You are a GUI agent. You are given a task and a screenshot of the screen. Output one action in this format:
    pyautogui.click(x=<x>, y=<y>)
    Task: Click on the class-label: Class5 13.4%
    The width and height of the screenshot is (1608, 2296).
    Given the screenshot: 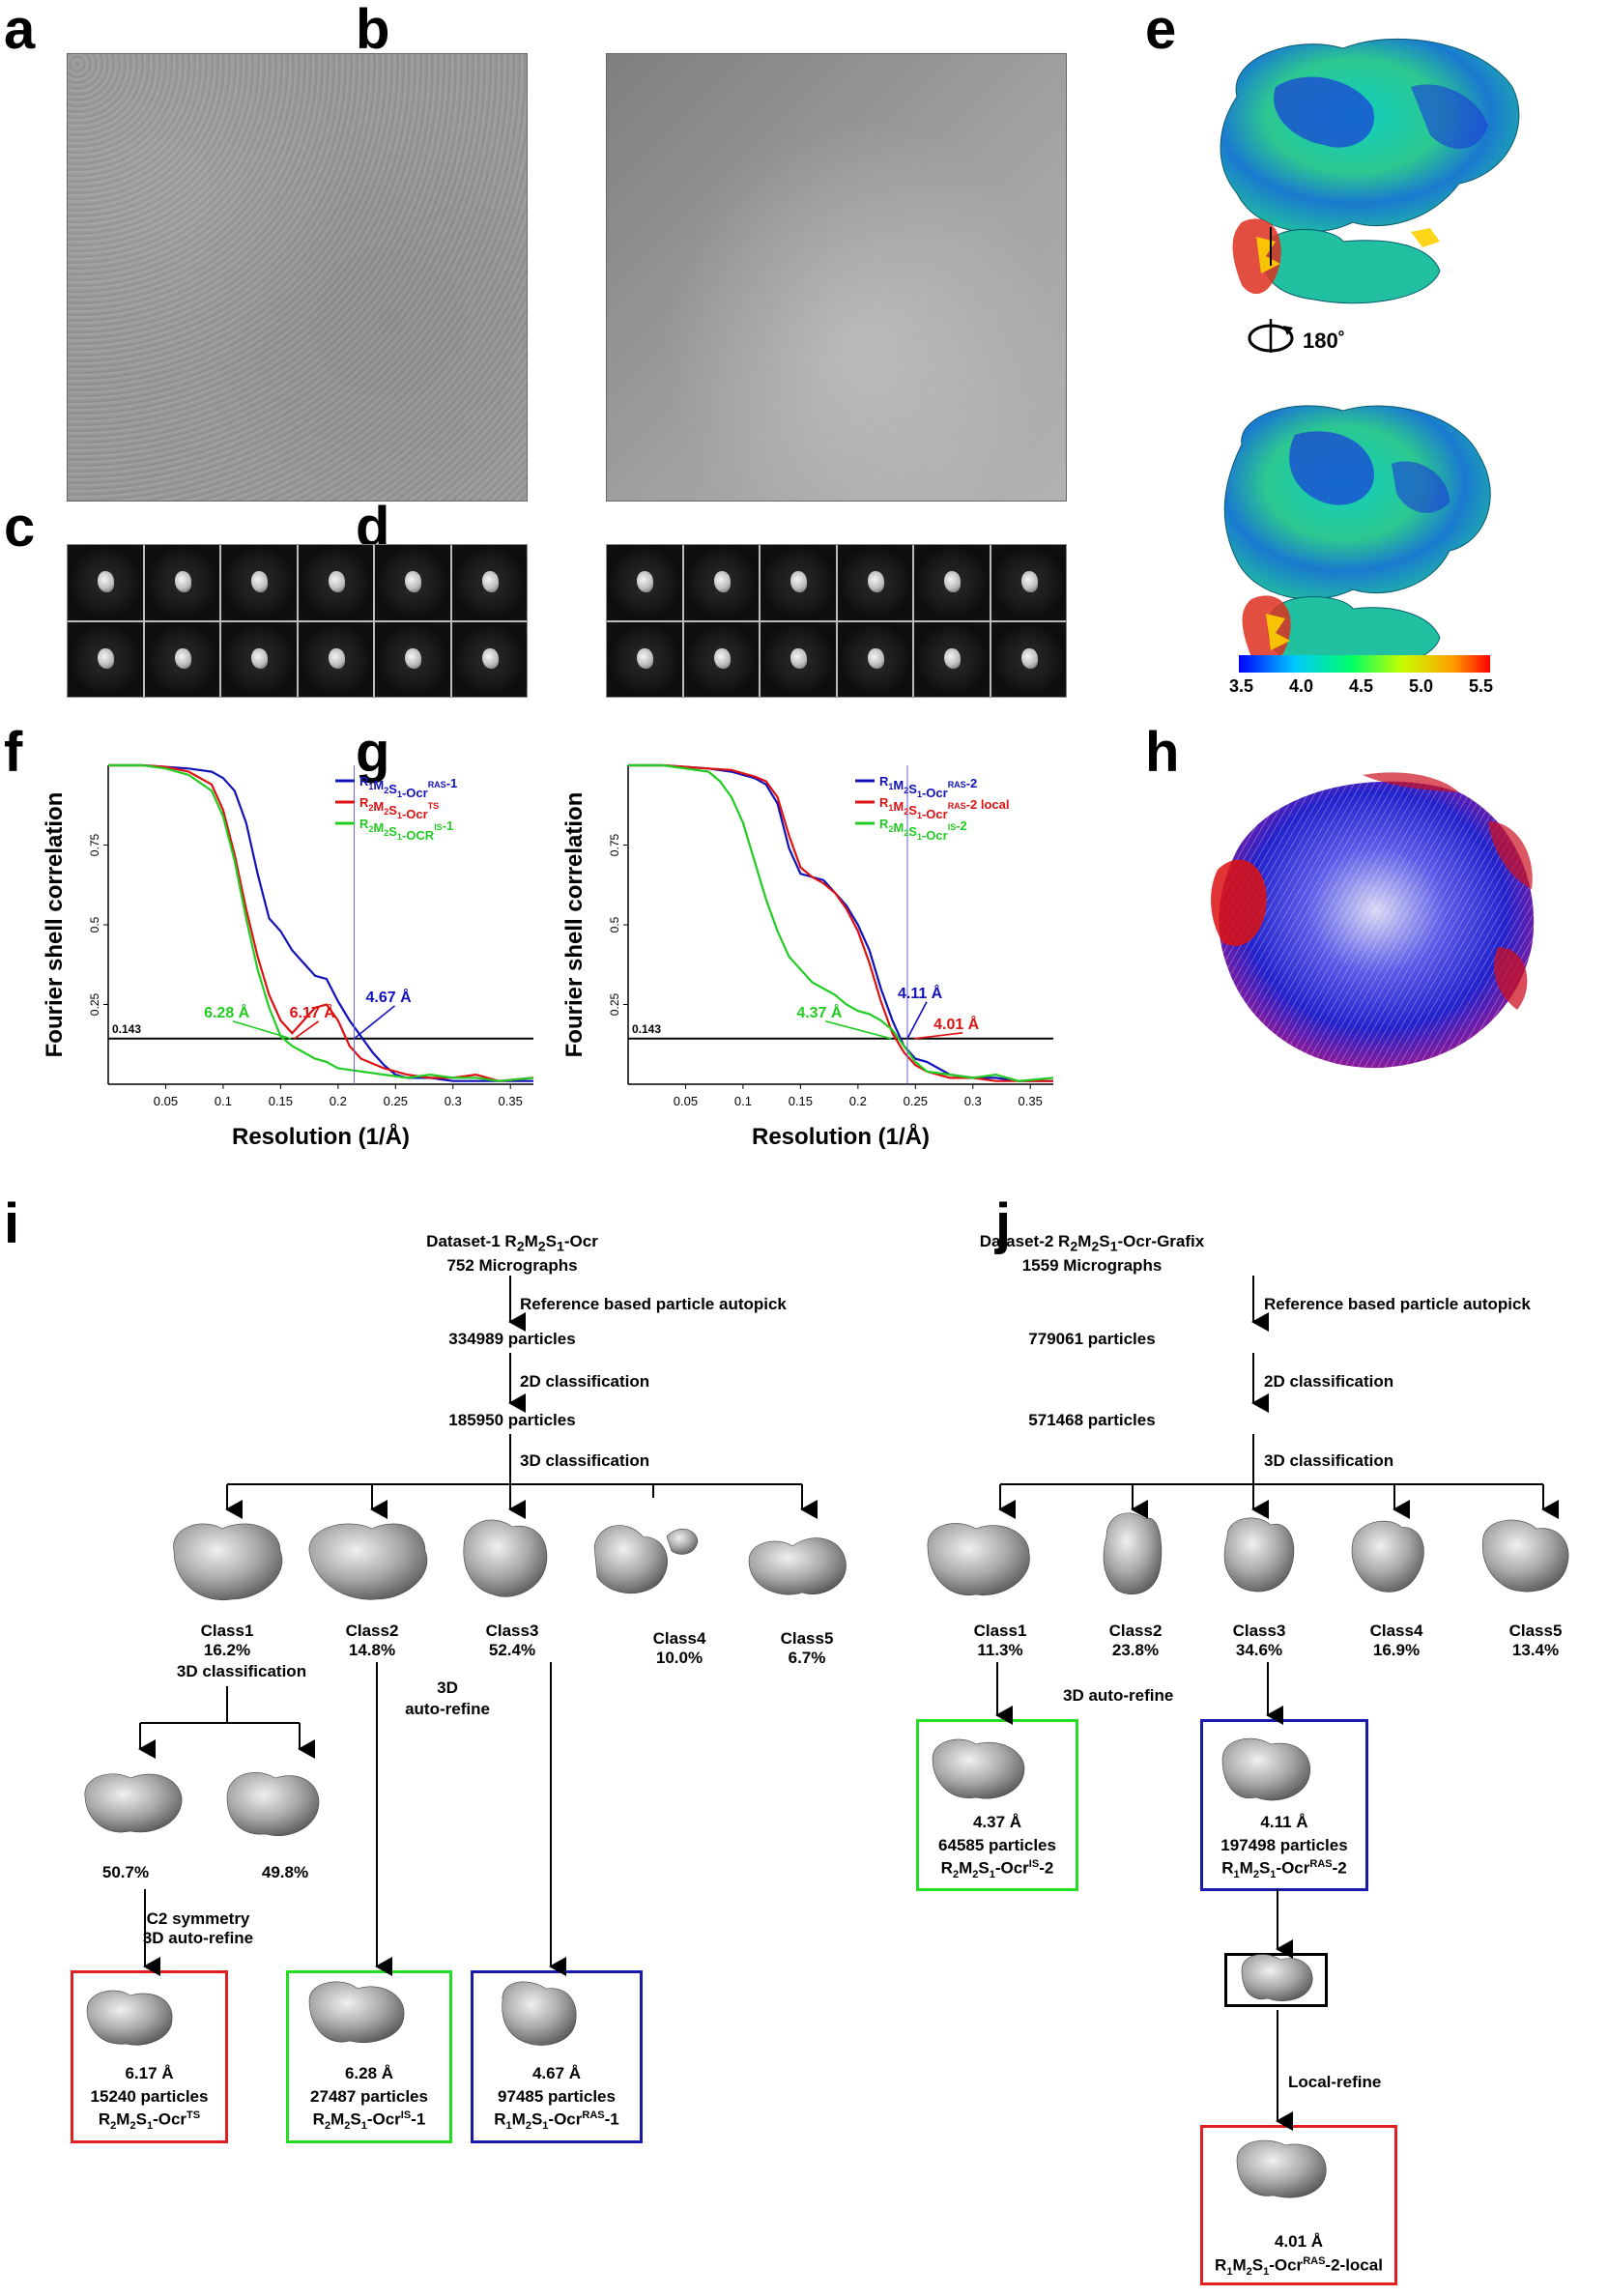 What is the action you would take?
    pyautogui.click(x=1535, y=1640)
    